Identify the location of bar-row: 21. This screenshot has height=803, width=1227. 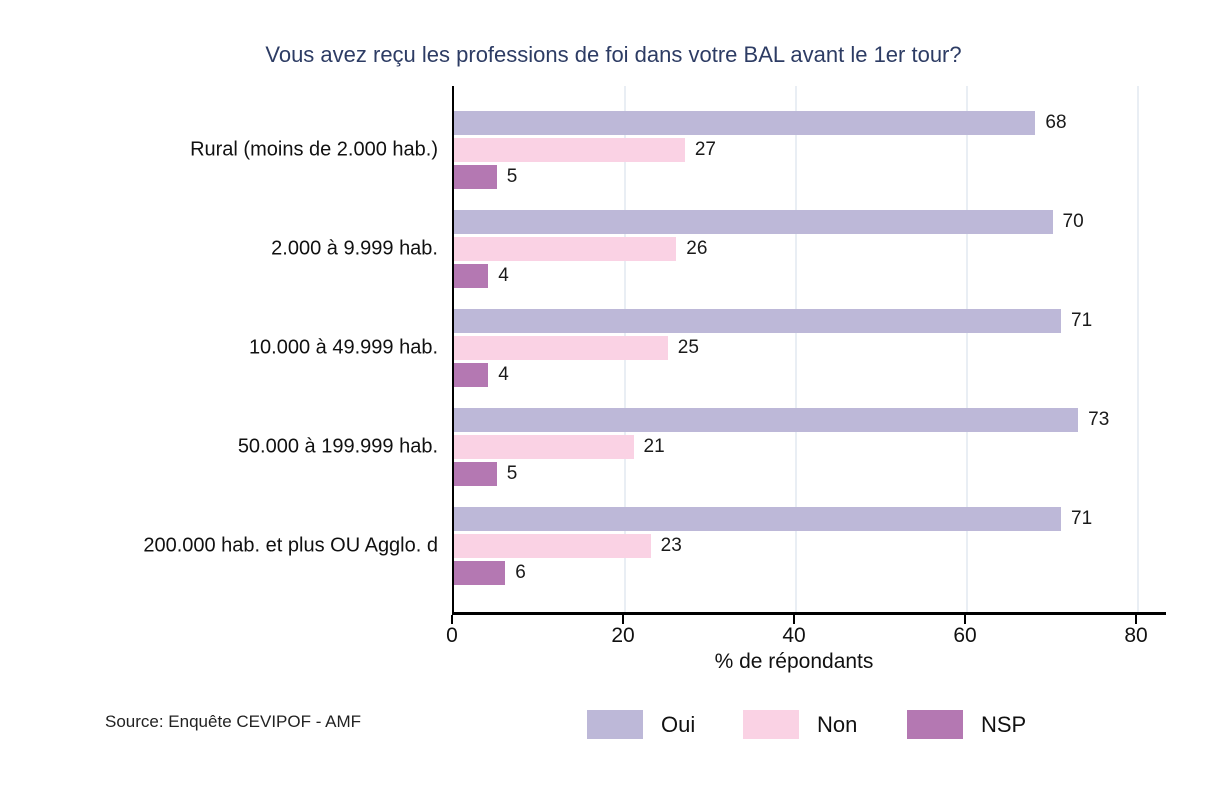
(810, 447).